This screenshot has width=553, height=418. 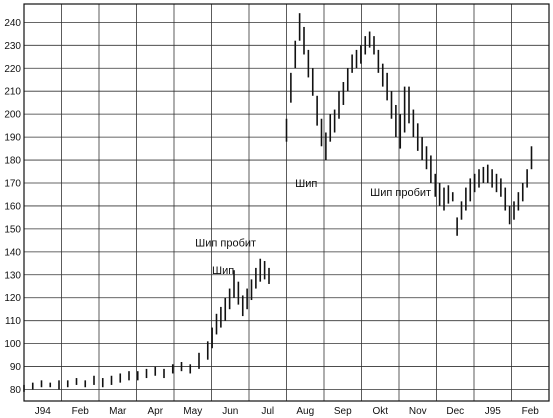 What do you see at coordinates (118, 411) in the screenshot?
I see `x-tick-label: Mar` at bounding box center [118, 411].